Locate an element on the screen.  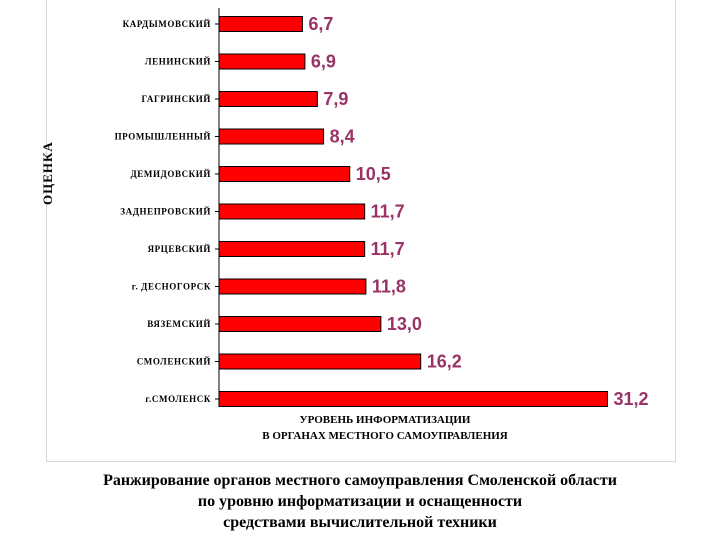
x-axis-title-line-2: В ОРГАНАХ МЕСТНОГО САМОУПРАВЛЕНИЯ is located at coordinates (385, 436).